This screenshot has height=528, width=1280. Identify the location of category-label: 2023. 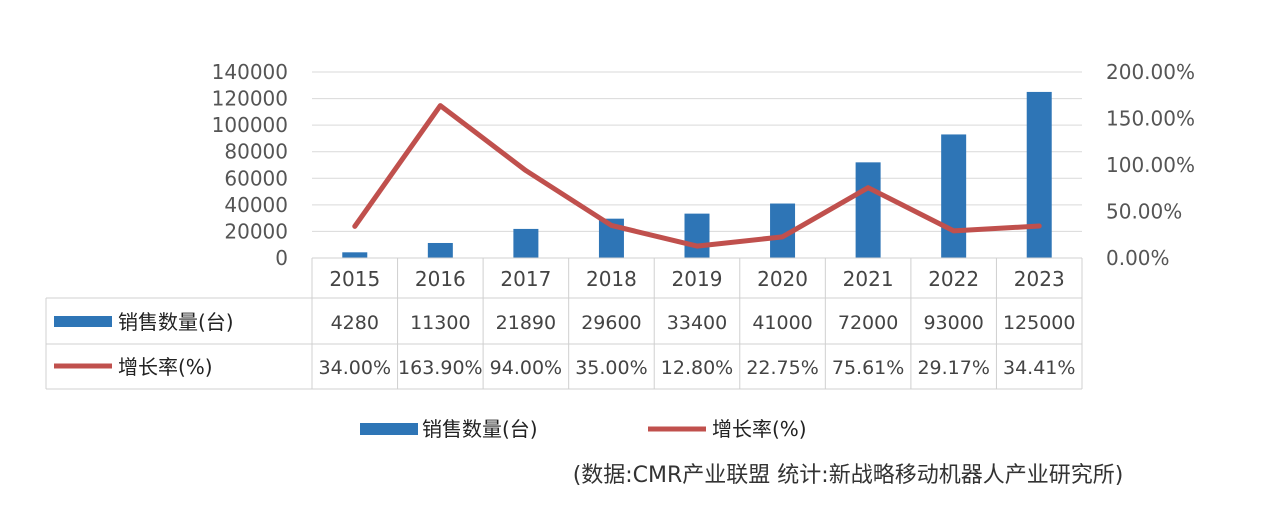
(1039, 279).